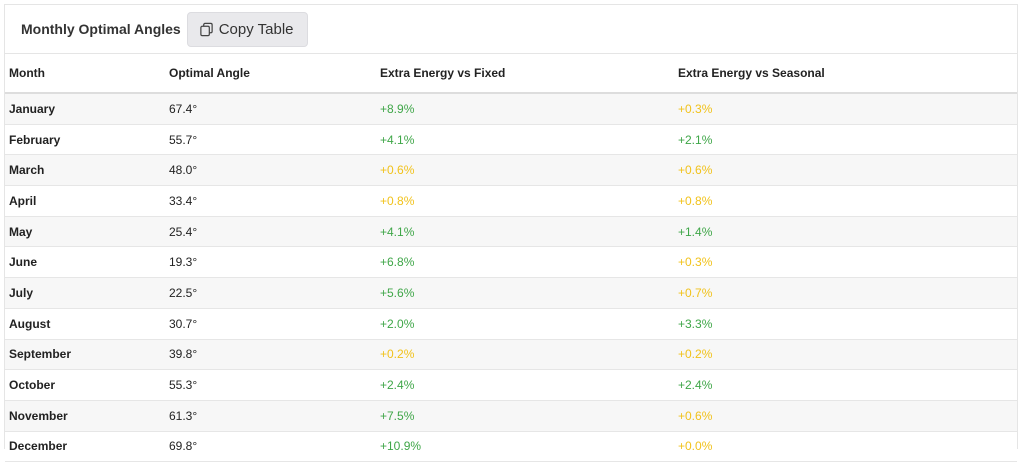 This screenshot has width=1024, height=462. Describe the element at coordinates (87, 201) in the screenshot. I see `month-cell: April` at that location.